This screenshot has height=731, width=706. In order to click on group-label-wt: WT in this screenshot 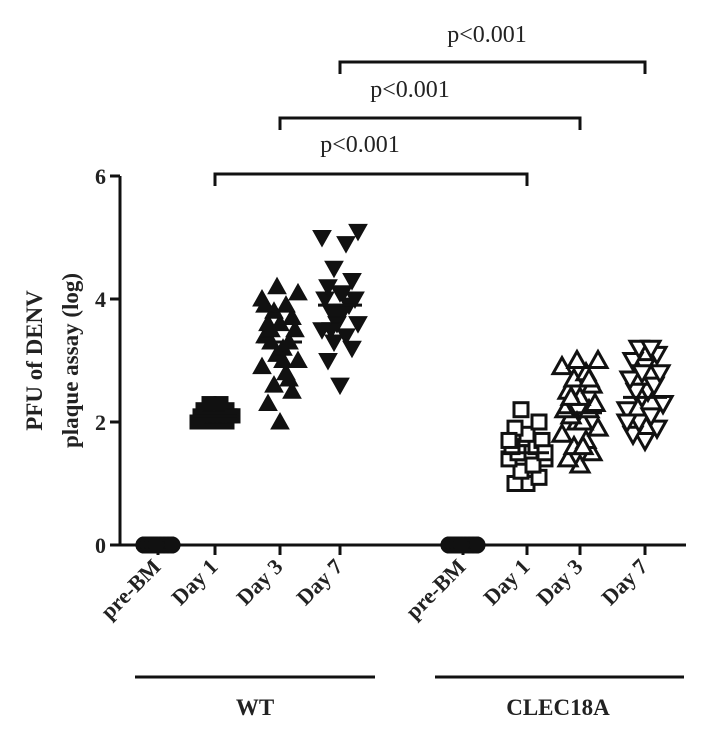, I will do `click(255, 707)`.